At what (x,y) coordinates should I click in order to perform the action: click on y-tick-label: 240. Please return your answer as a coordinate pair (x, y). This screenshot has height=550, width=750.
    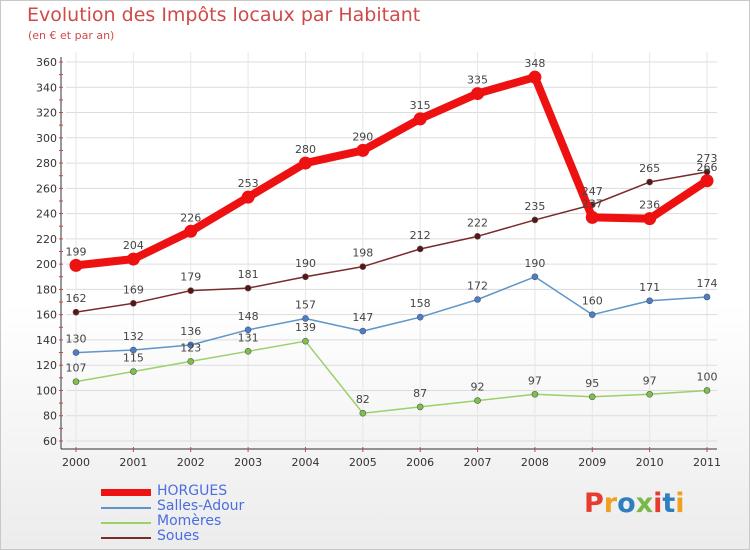
    Looking at the image, I should click on (46, 214).